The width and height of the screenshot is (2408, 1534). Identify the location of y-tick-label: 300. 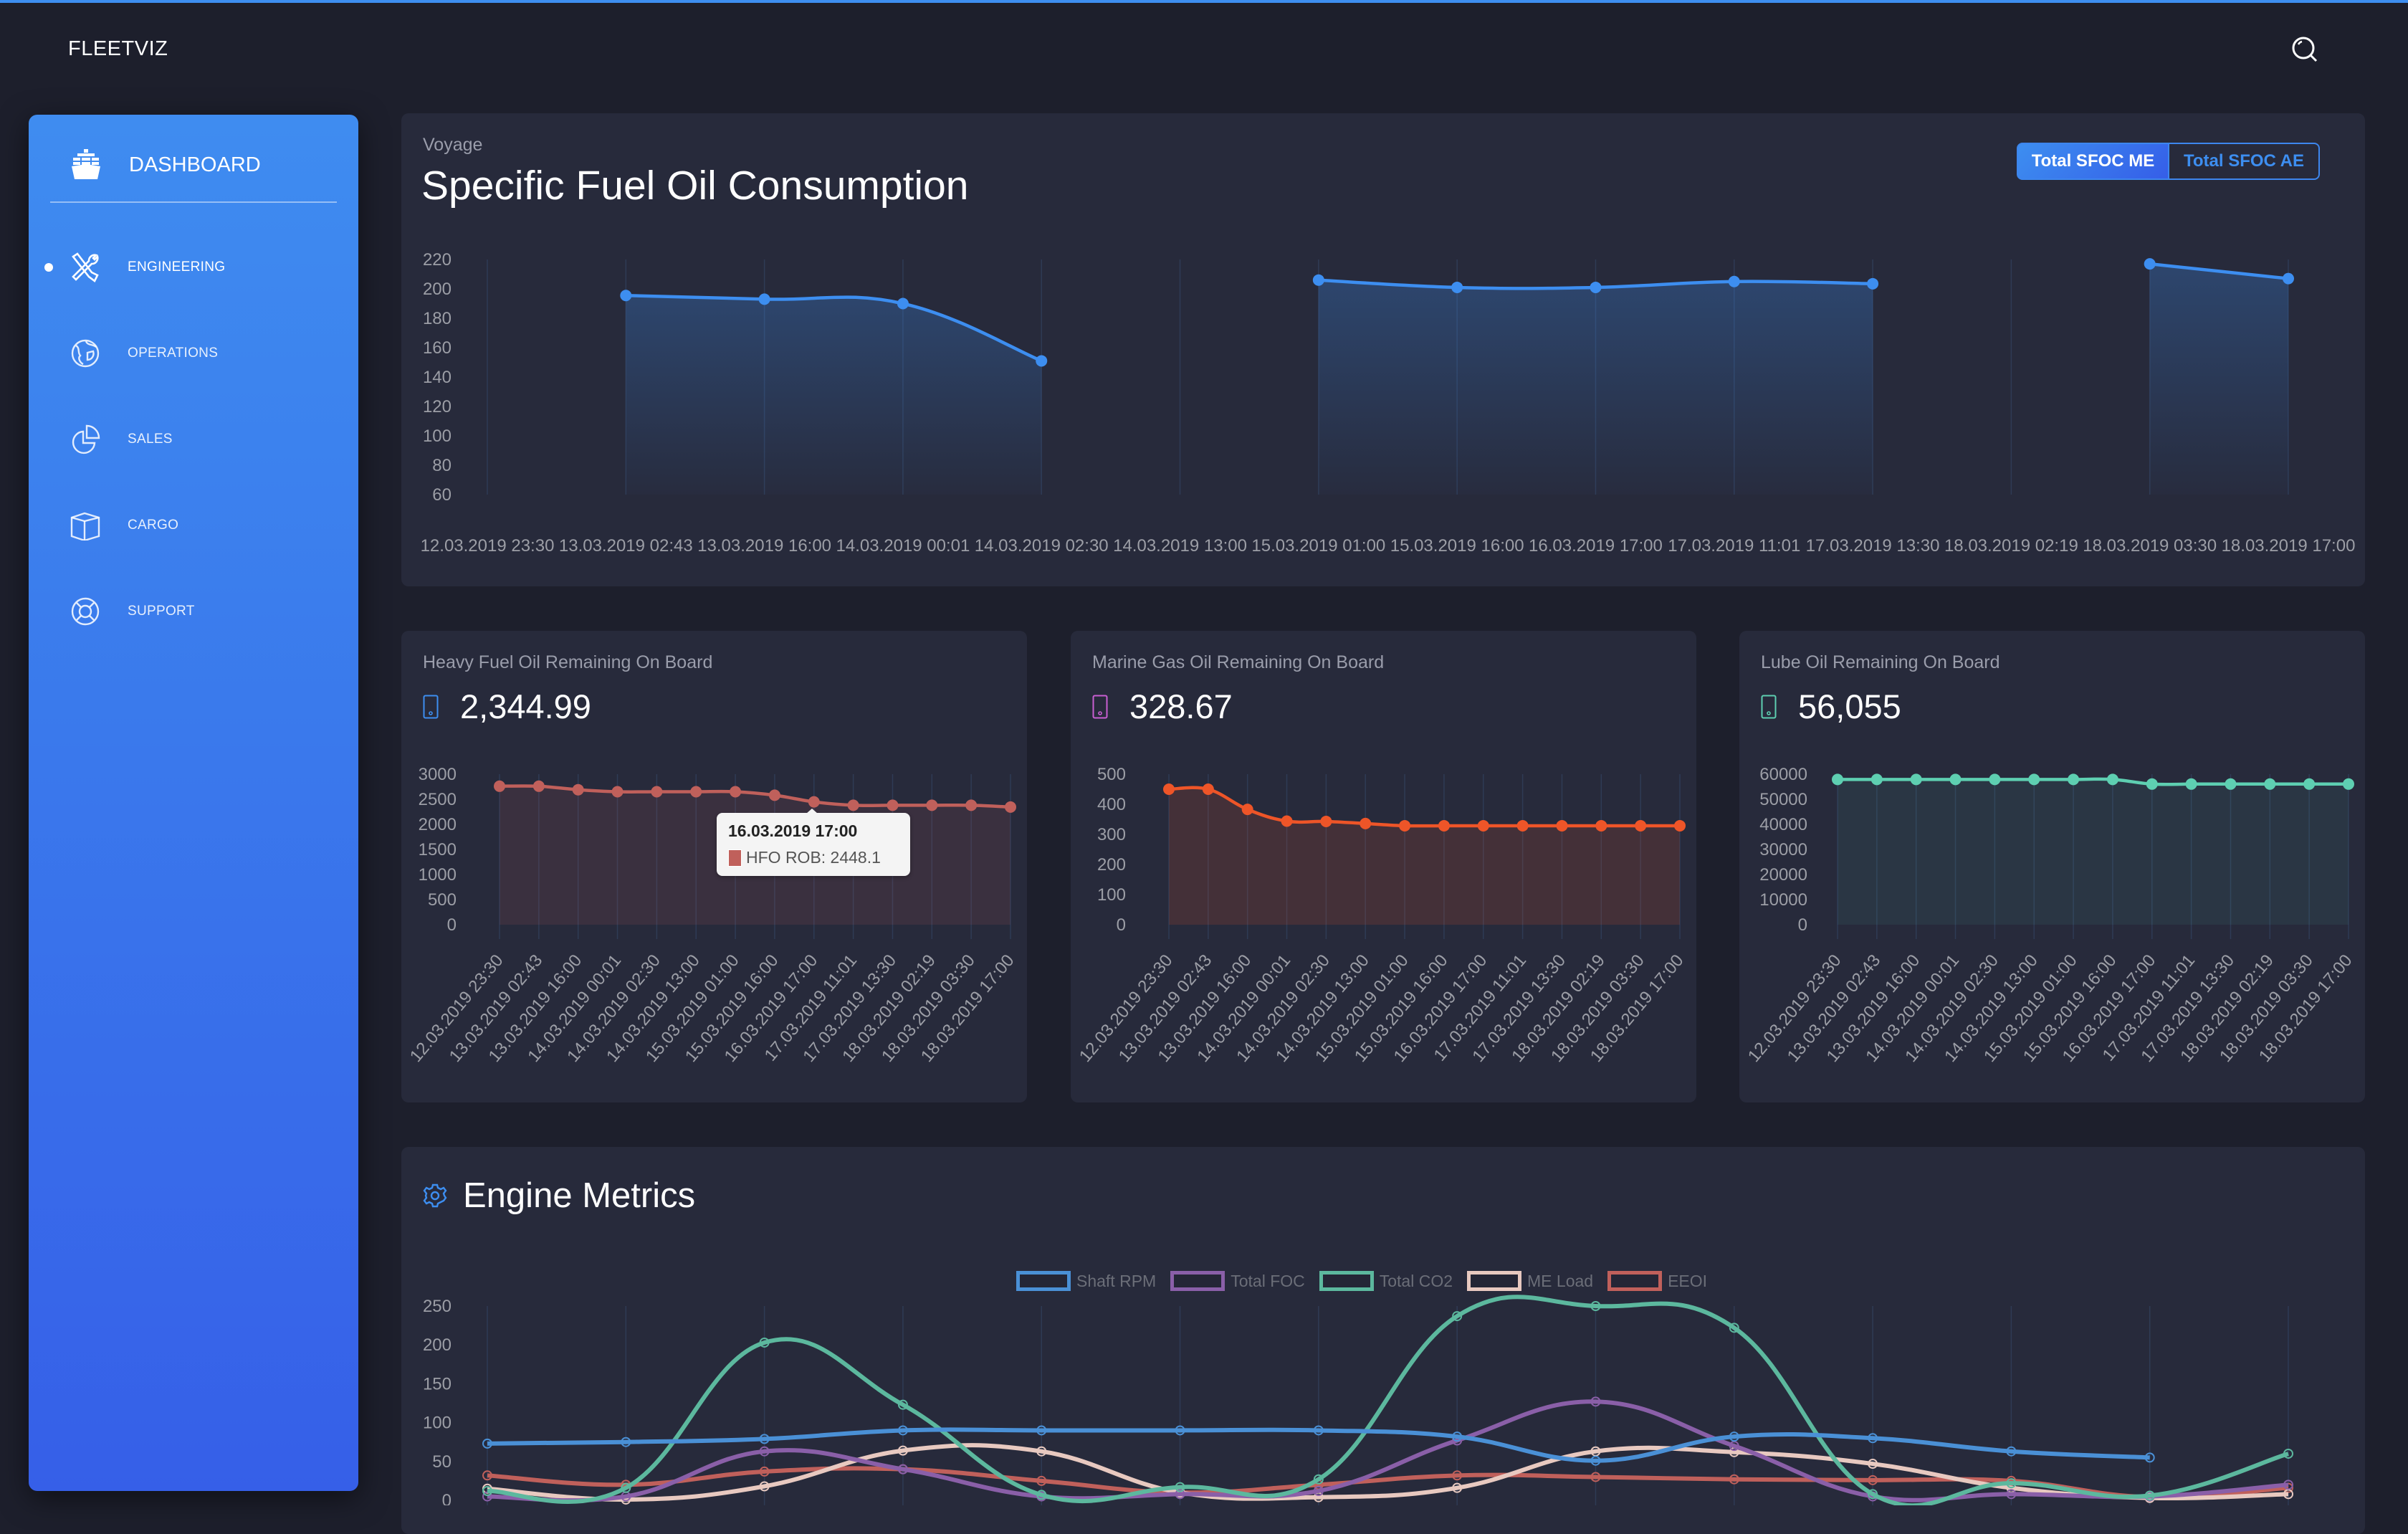
(1111, 834).